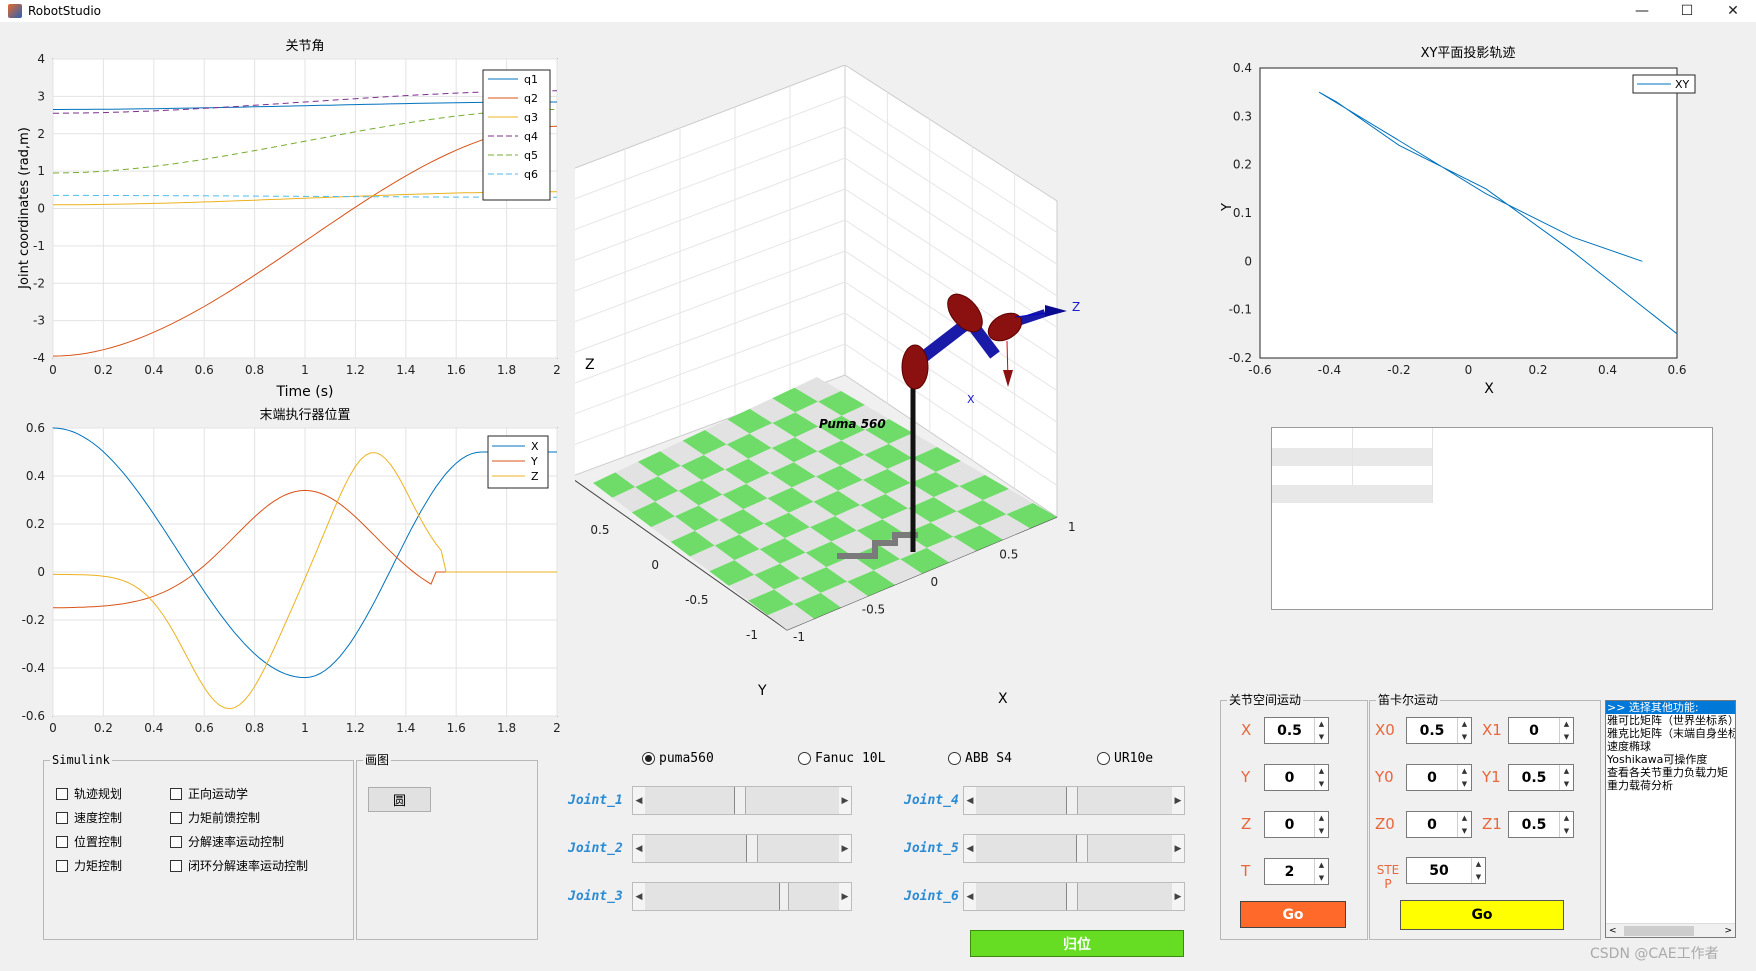 The image size is (1756, 971). What do you see at coordinates (1296, 871) in the screenshot?
I see `value-spinner: 2 ▲ ▼` at bounding box center [1296, 871].